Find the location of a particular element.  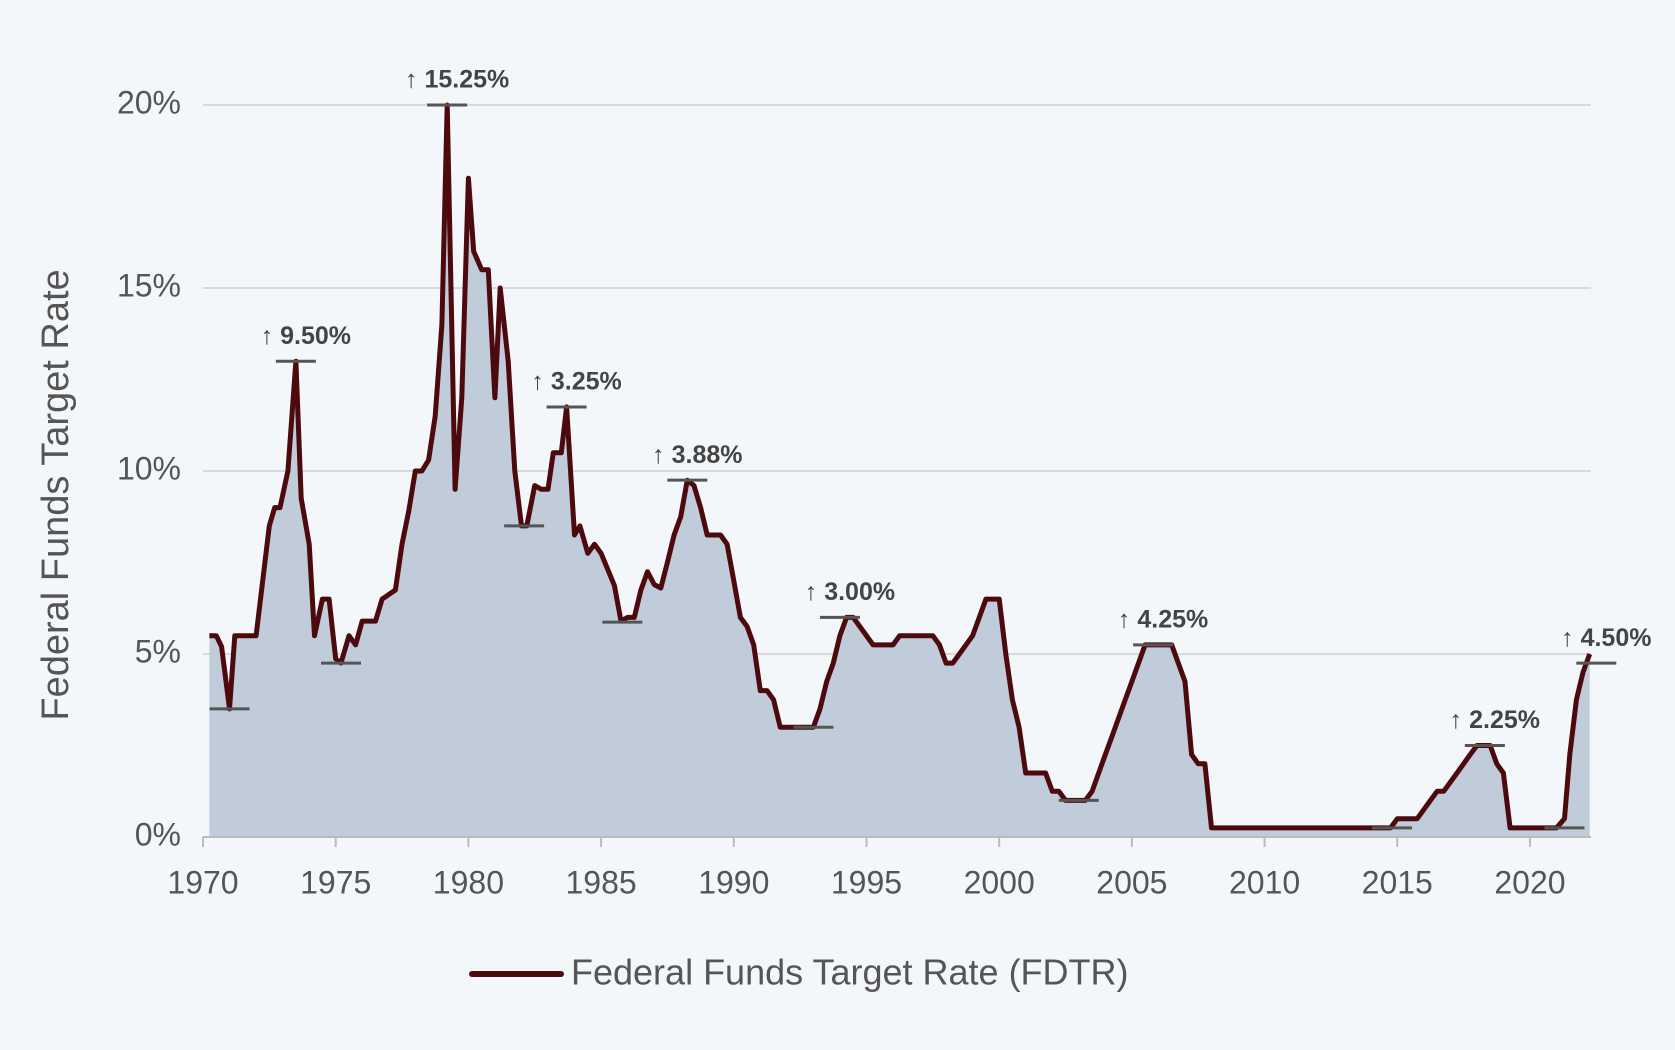

y-tick-label: 20% is located at coordinates (149, 102).